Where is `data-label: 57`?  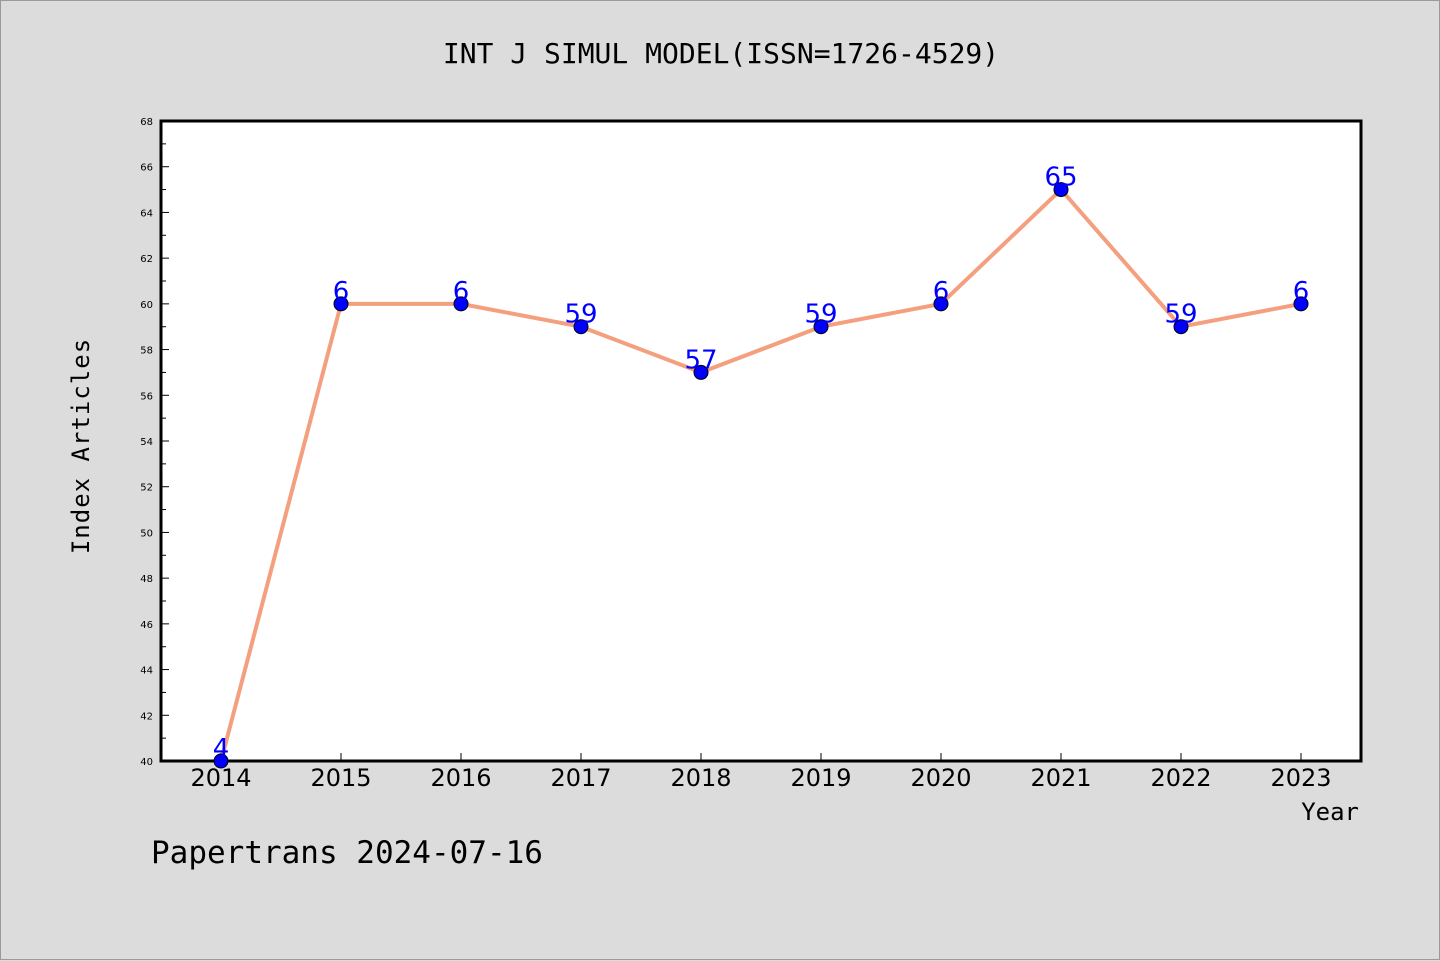
data-label: 57 is located at coordinates (700, 360).